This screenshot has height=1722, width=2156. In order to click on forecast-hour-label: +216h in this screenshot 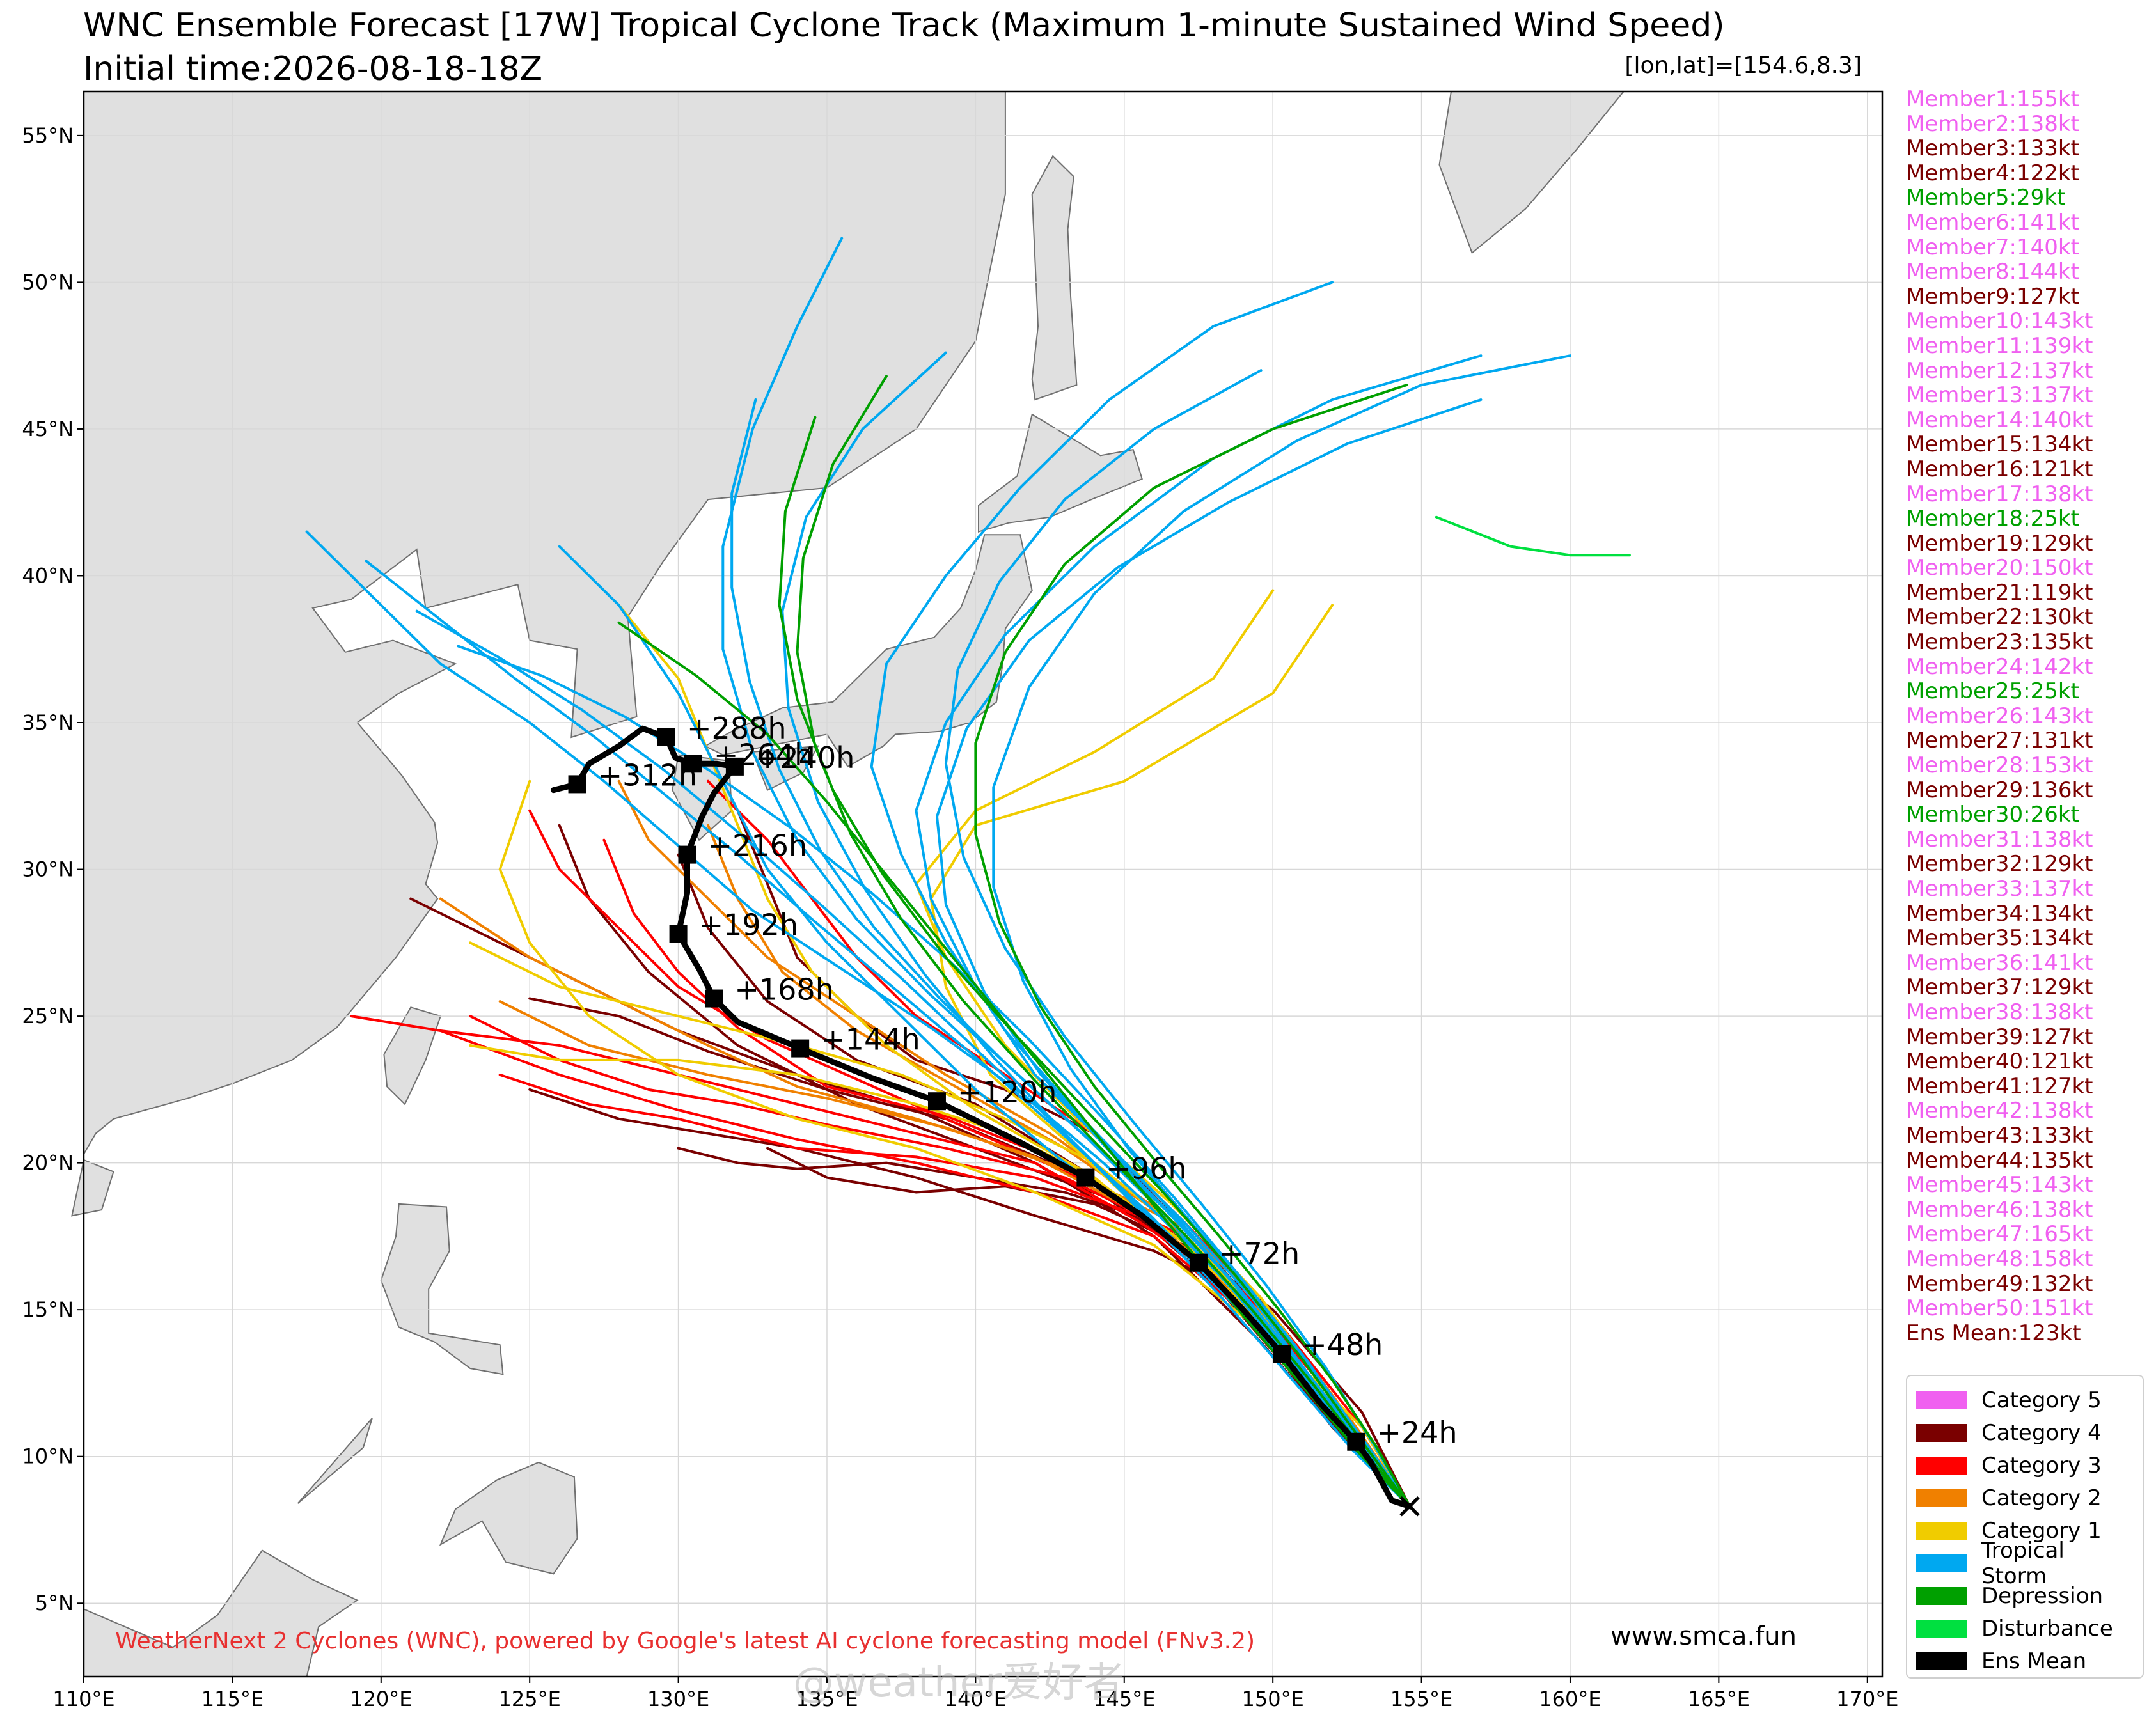, I will do `click(758, 846)`.